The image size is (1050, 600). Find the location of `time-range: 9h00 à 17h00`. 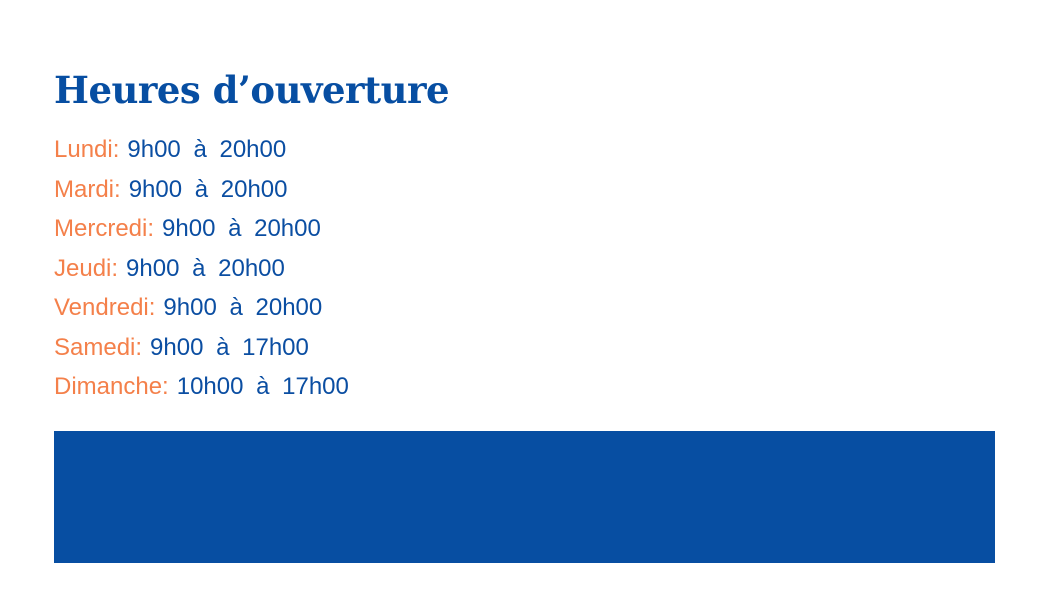

time-range: 9h00 à 17h00 is located at coordinates (229, 347).